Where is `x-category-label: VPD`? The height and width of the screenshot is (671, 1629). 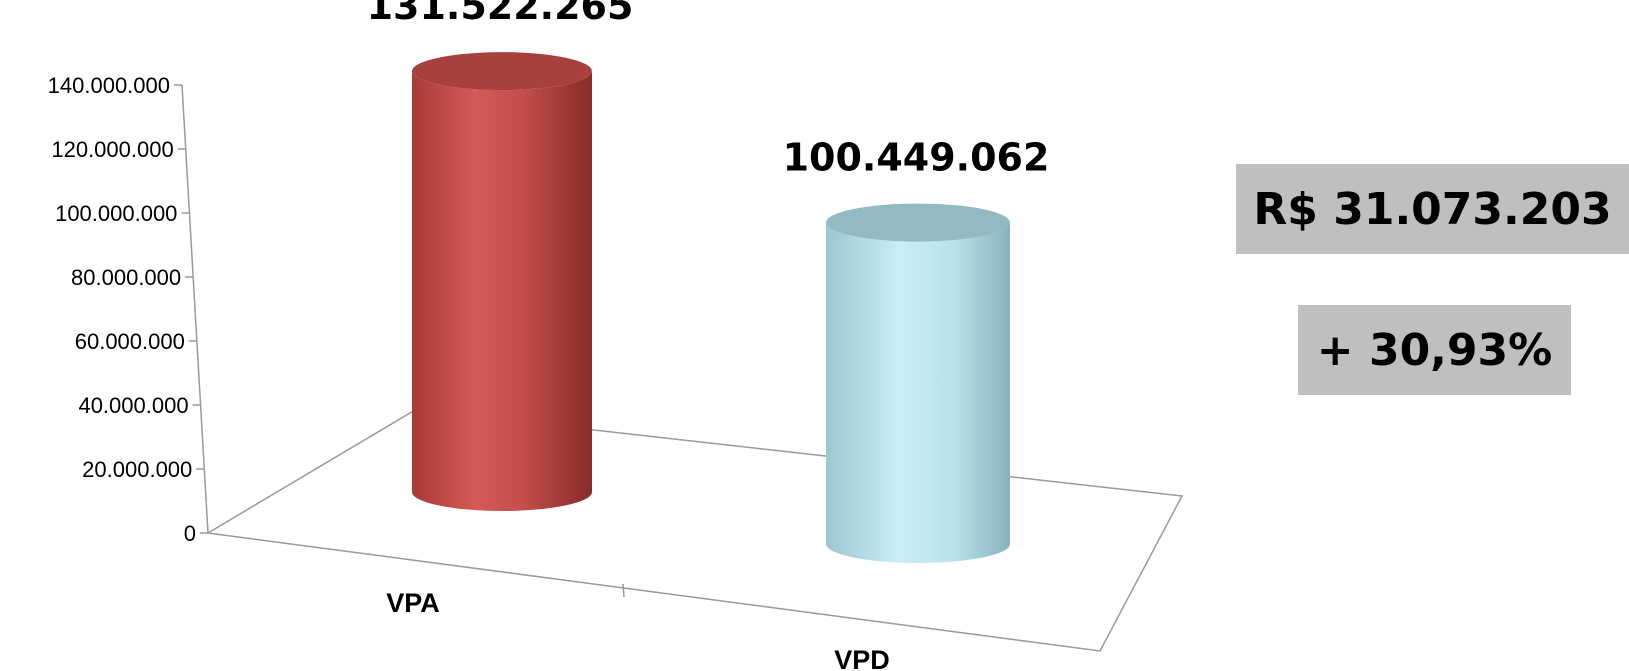
x-category-label: VPD is located at coordinates (862, 658).